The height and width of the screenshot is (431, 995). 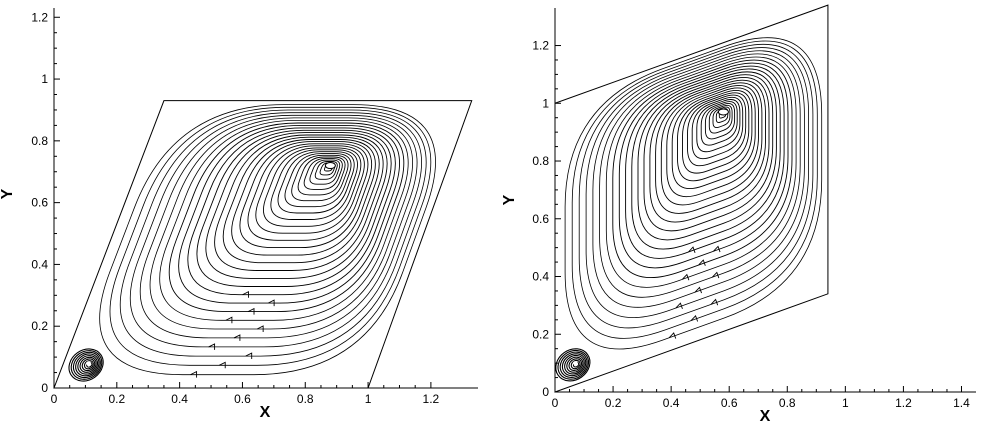 I want to click on x-tick-label: 1.2, so click(x=431, y=399).